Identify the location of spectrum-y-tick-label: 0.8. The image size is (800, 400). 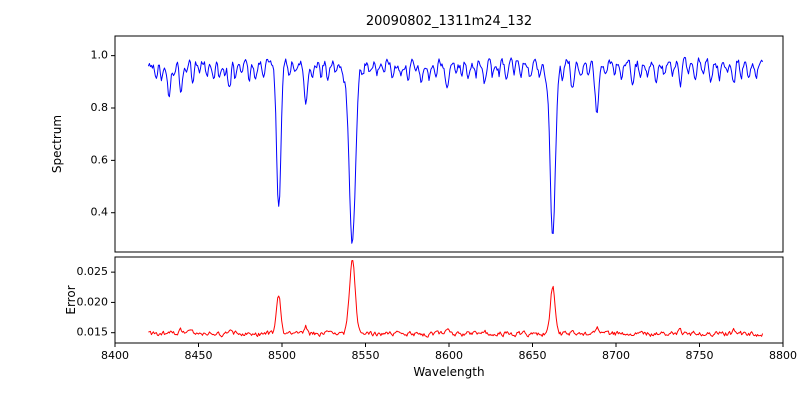
(100, 107).